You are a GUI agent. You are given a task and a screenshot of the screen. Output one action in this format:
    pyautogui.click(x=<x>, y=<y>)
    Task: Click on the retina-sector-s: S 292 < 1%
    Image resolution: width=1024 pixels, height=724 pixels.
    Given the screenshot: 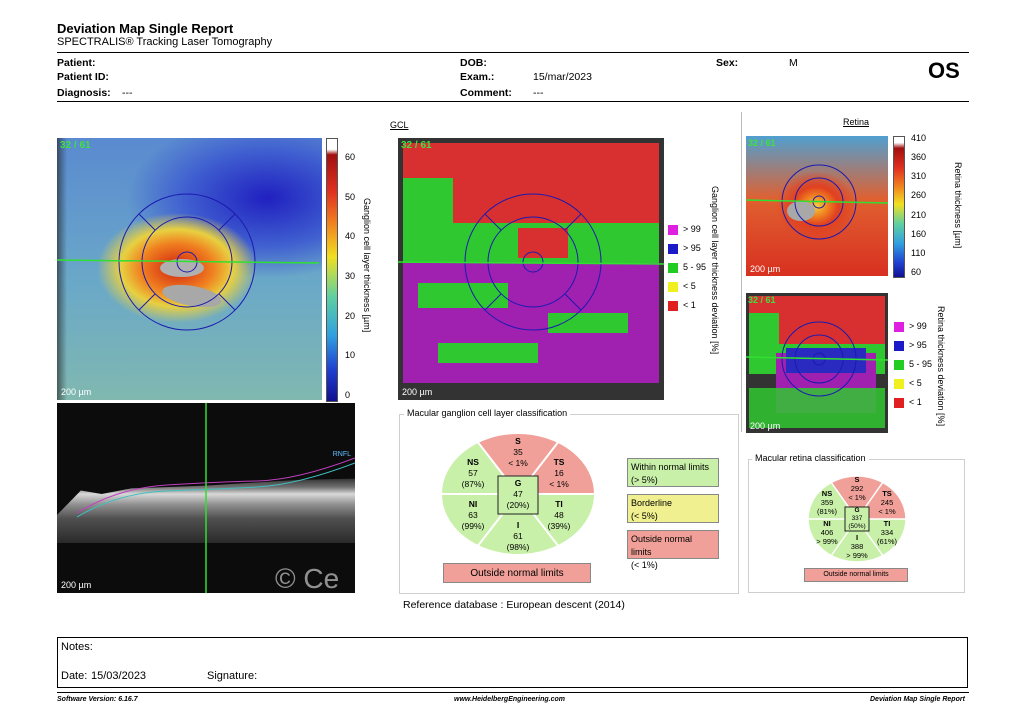 What is the action you would take?
    pyautogui.click(x=857, y=488)
    